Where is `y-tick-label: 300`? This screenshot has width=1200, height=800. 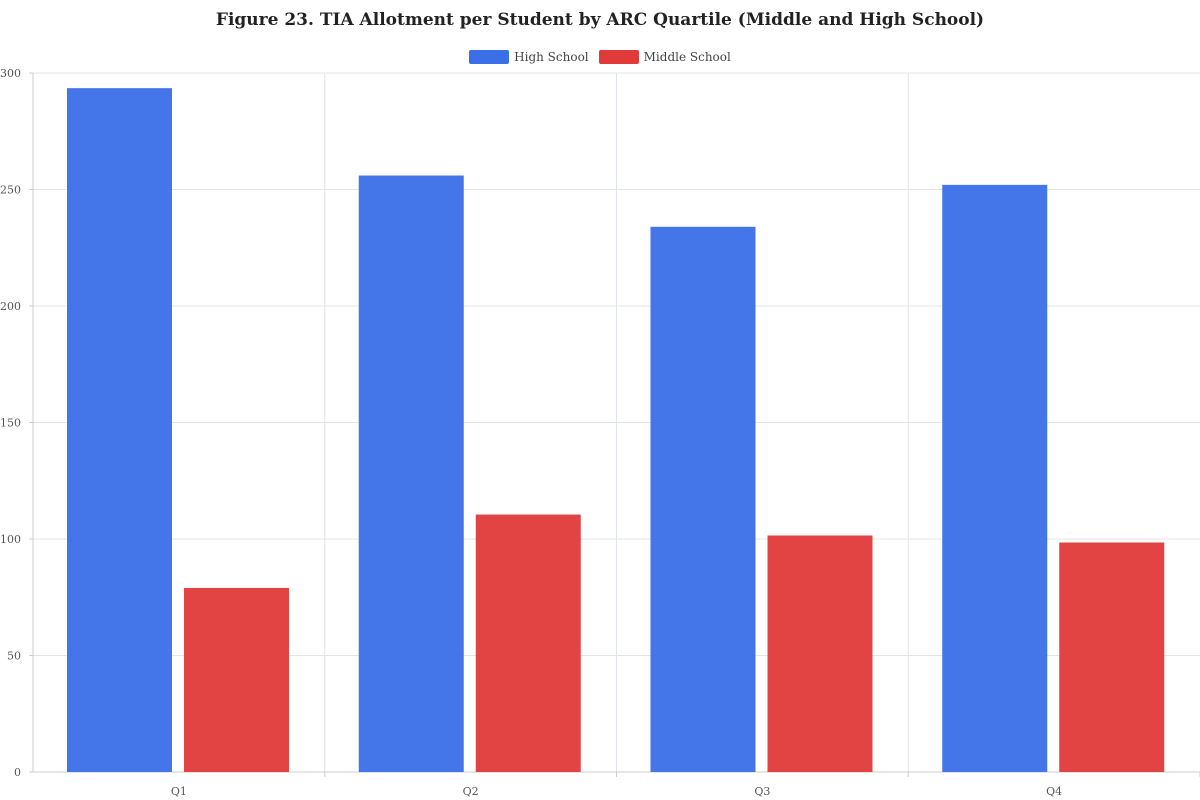
y-tick-label: 300 is located at coordinates (10, 73).